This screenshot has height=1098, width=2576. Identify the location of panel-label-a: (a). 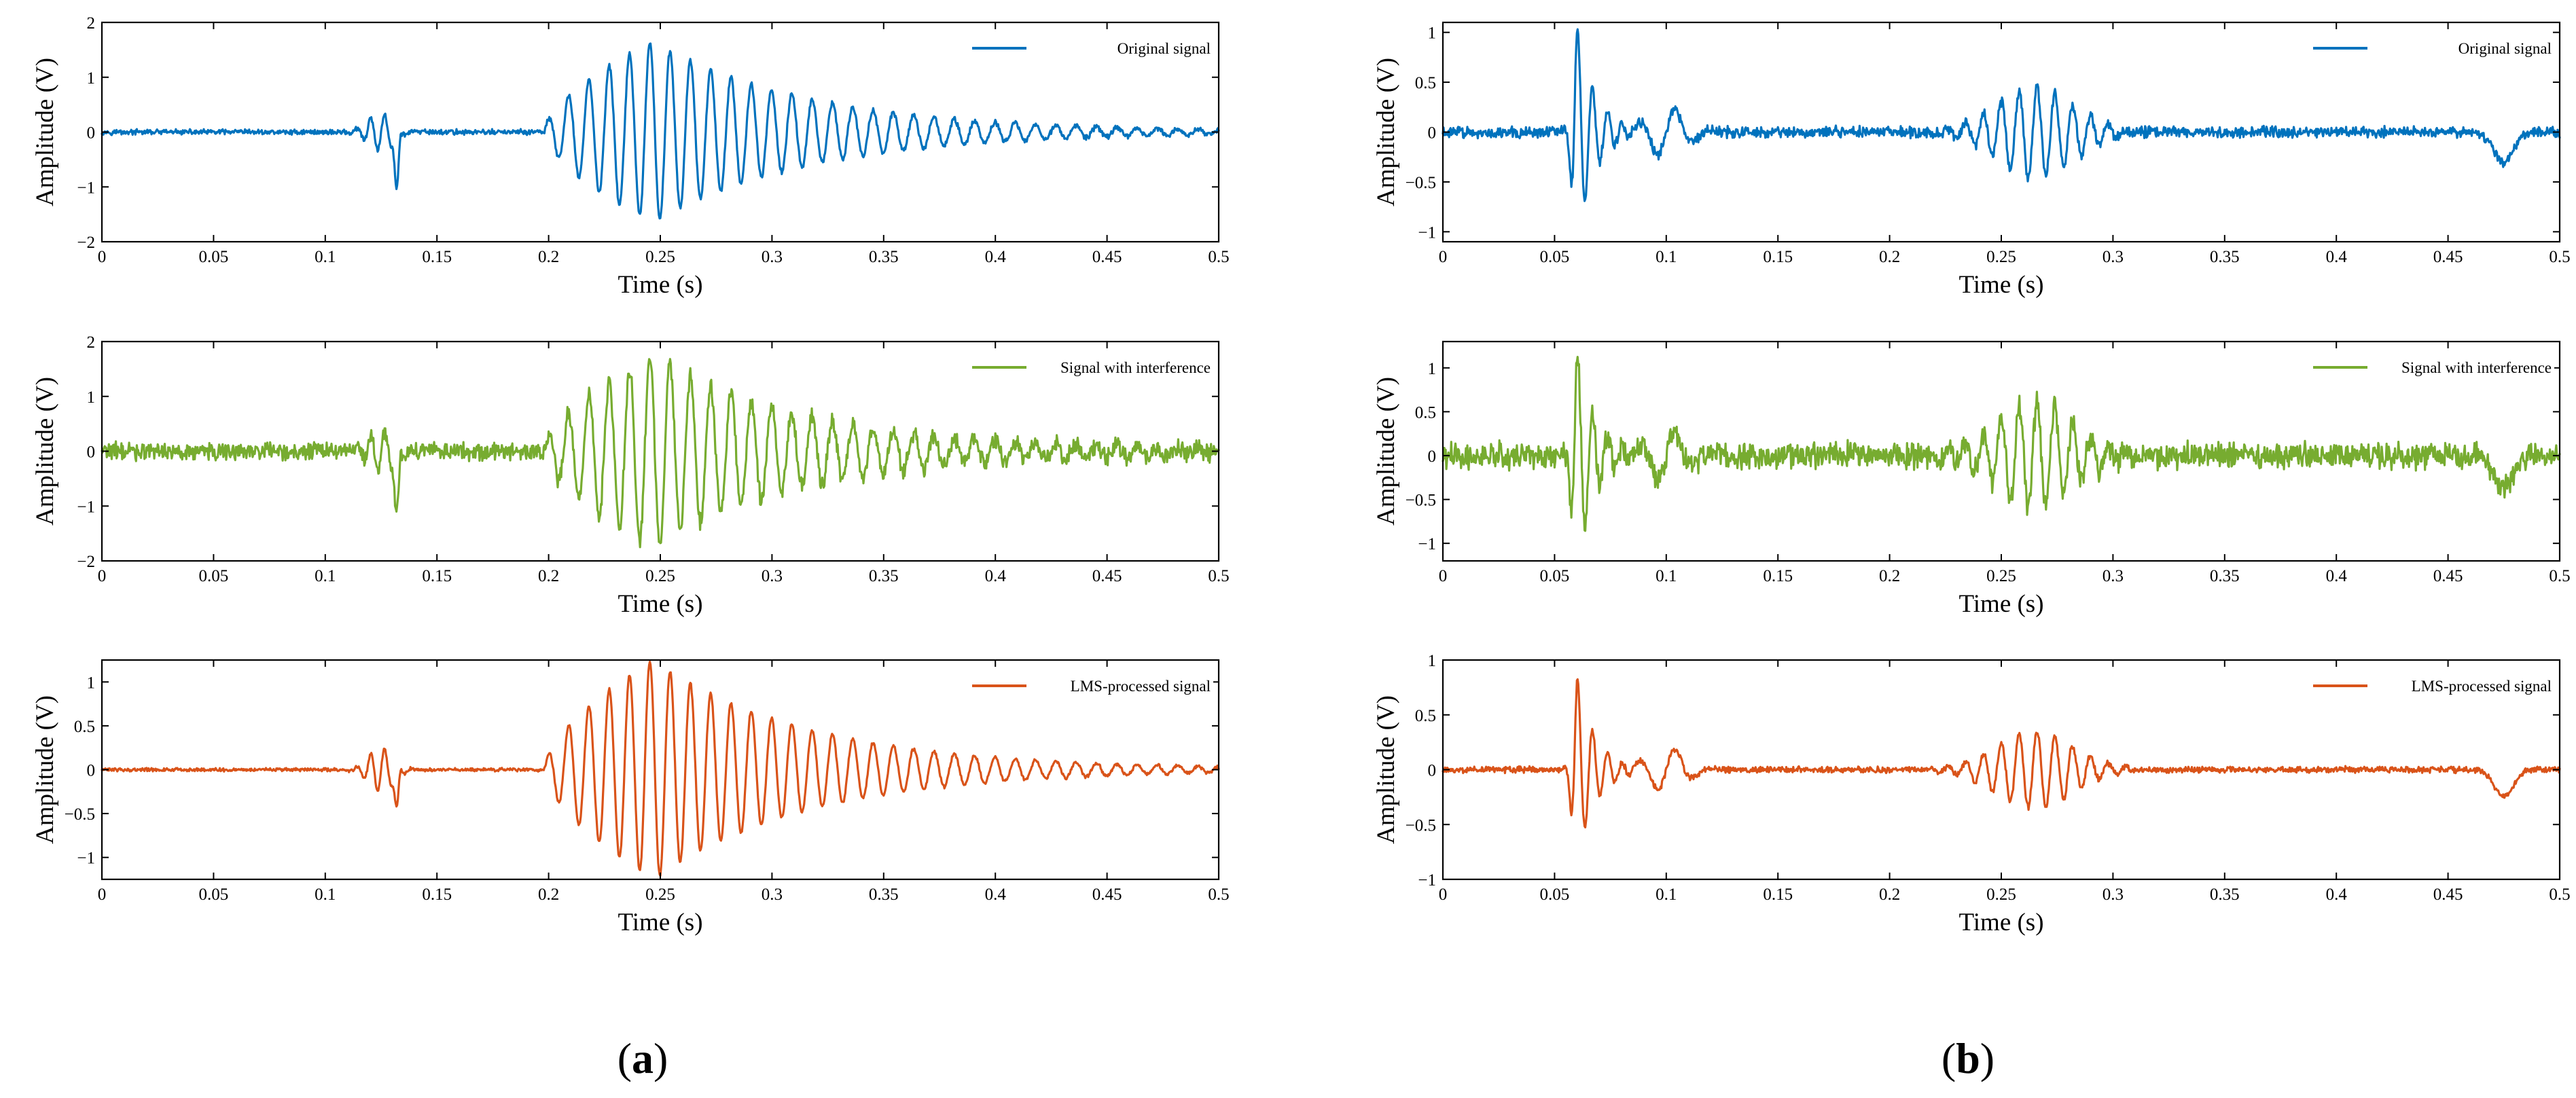
(643, 1058).